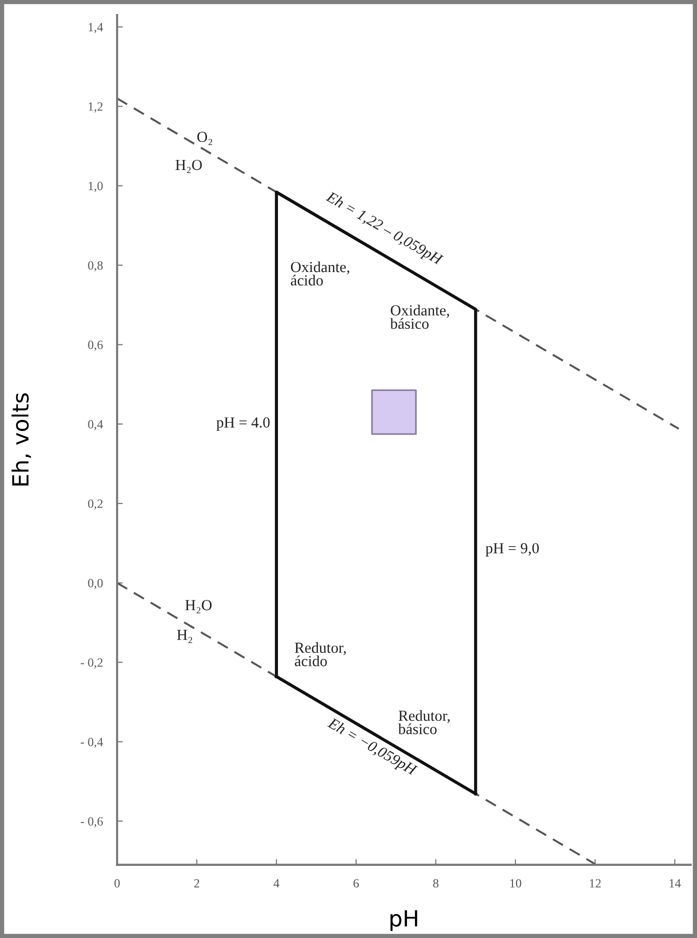  What do you see at coordinates (92, 743) in the screenshot?
I see `y-tick-label: - 0,4` at bounding box center [92, 743].